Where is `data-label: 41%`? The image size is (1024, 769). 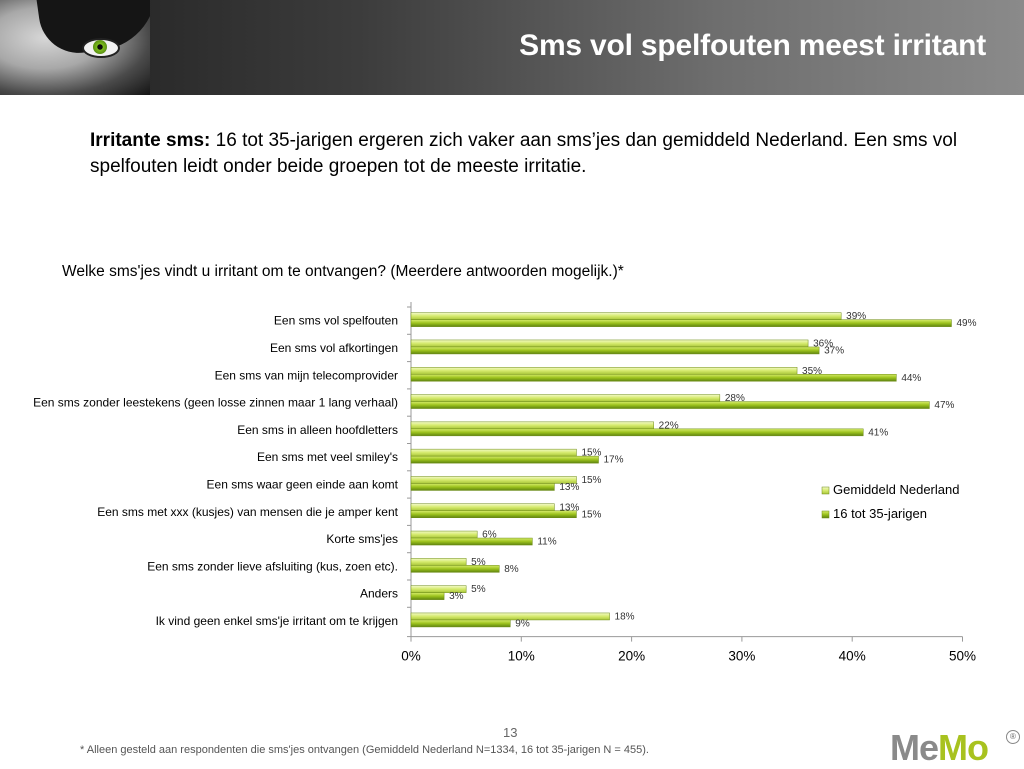
data-label: 41% is located at coordinates (878, 432).